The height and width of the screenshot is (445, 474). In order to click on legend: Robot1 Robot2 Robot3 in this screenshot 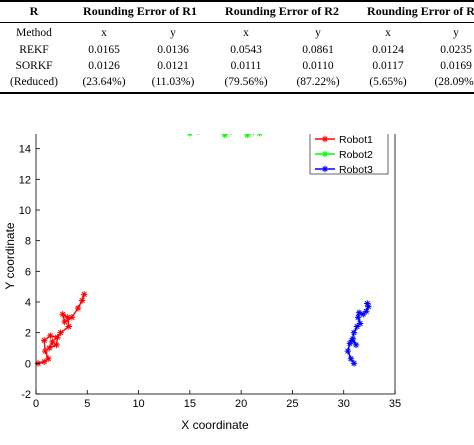, I will do `click(349, 155)`.